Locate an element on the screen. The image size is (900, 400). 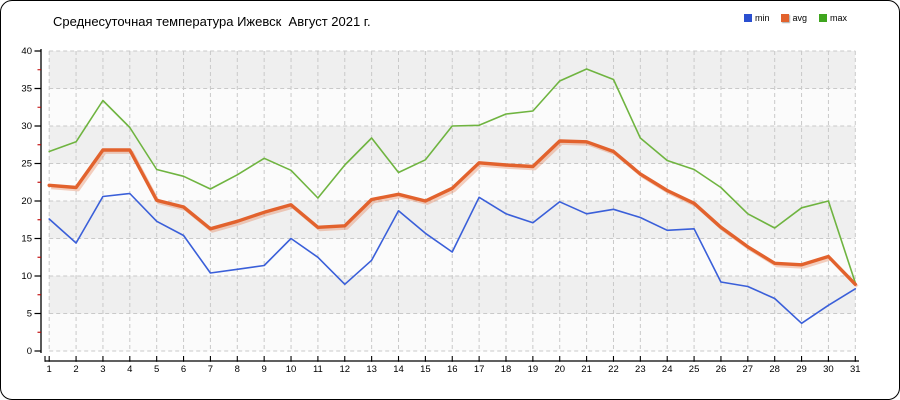
x-tick-label: 24 is located at coordinates (667, 369).